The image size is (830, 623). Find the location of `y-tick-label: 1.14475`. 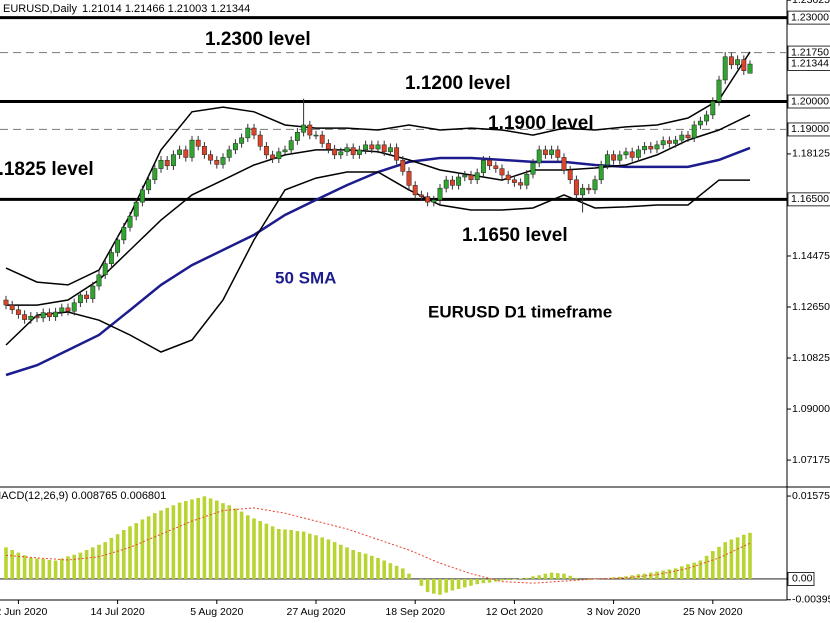

y-tick-label: 1.14475 is located at coordinates (811, 256).